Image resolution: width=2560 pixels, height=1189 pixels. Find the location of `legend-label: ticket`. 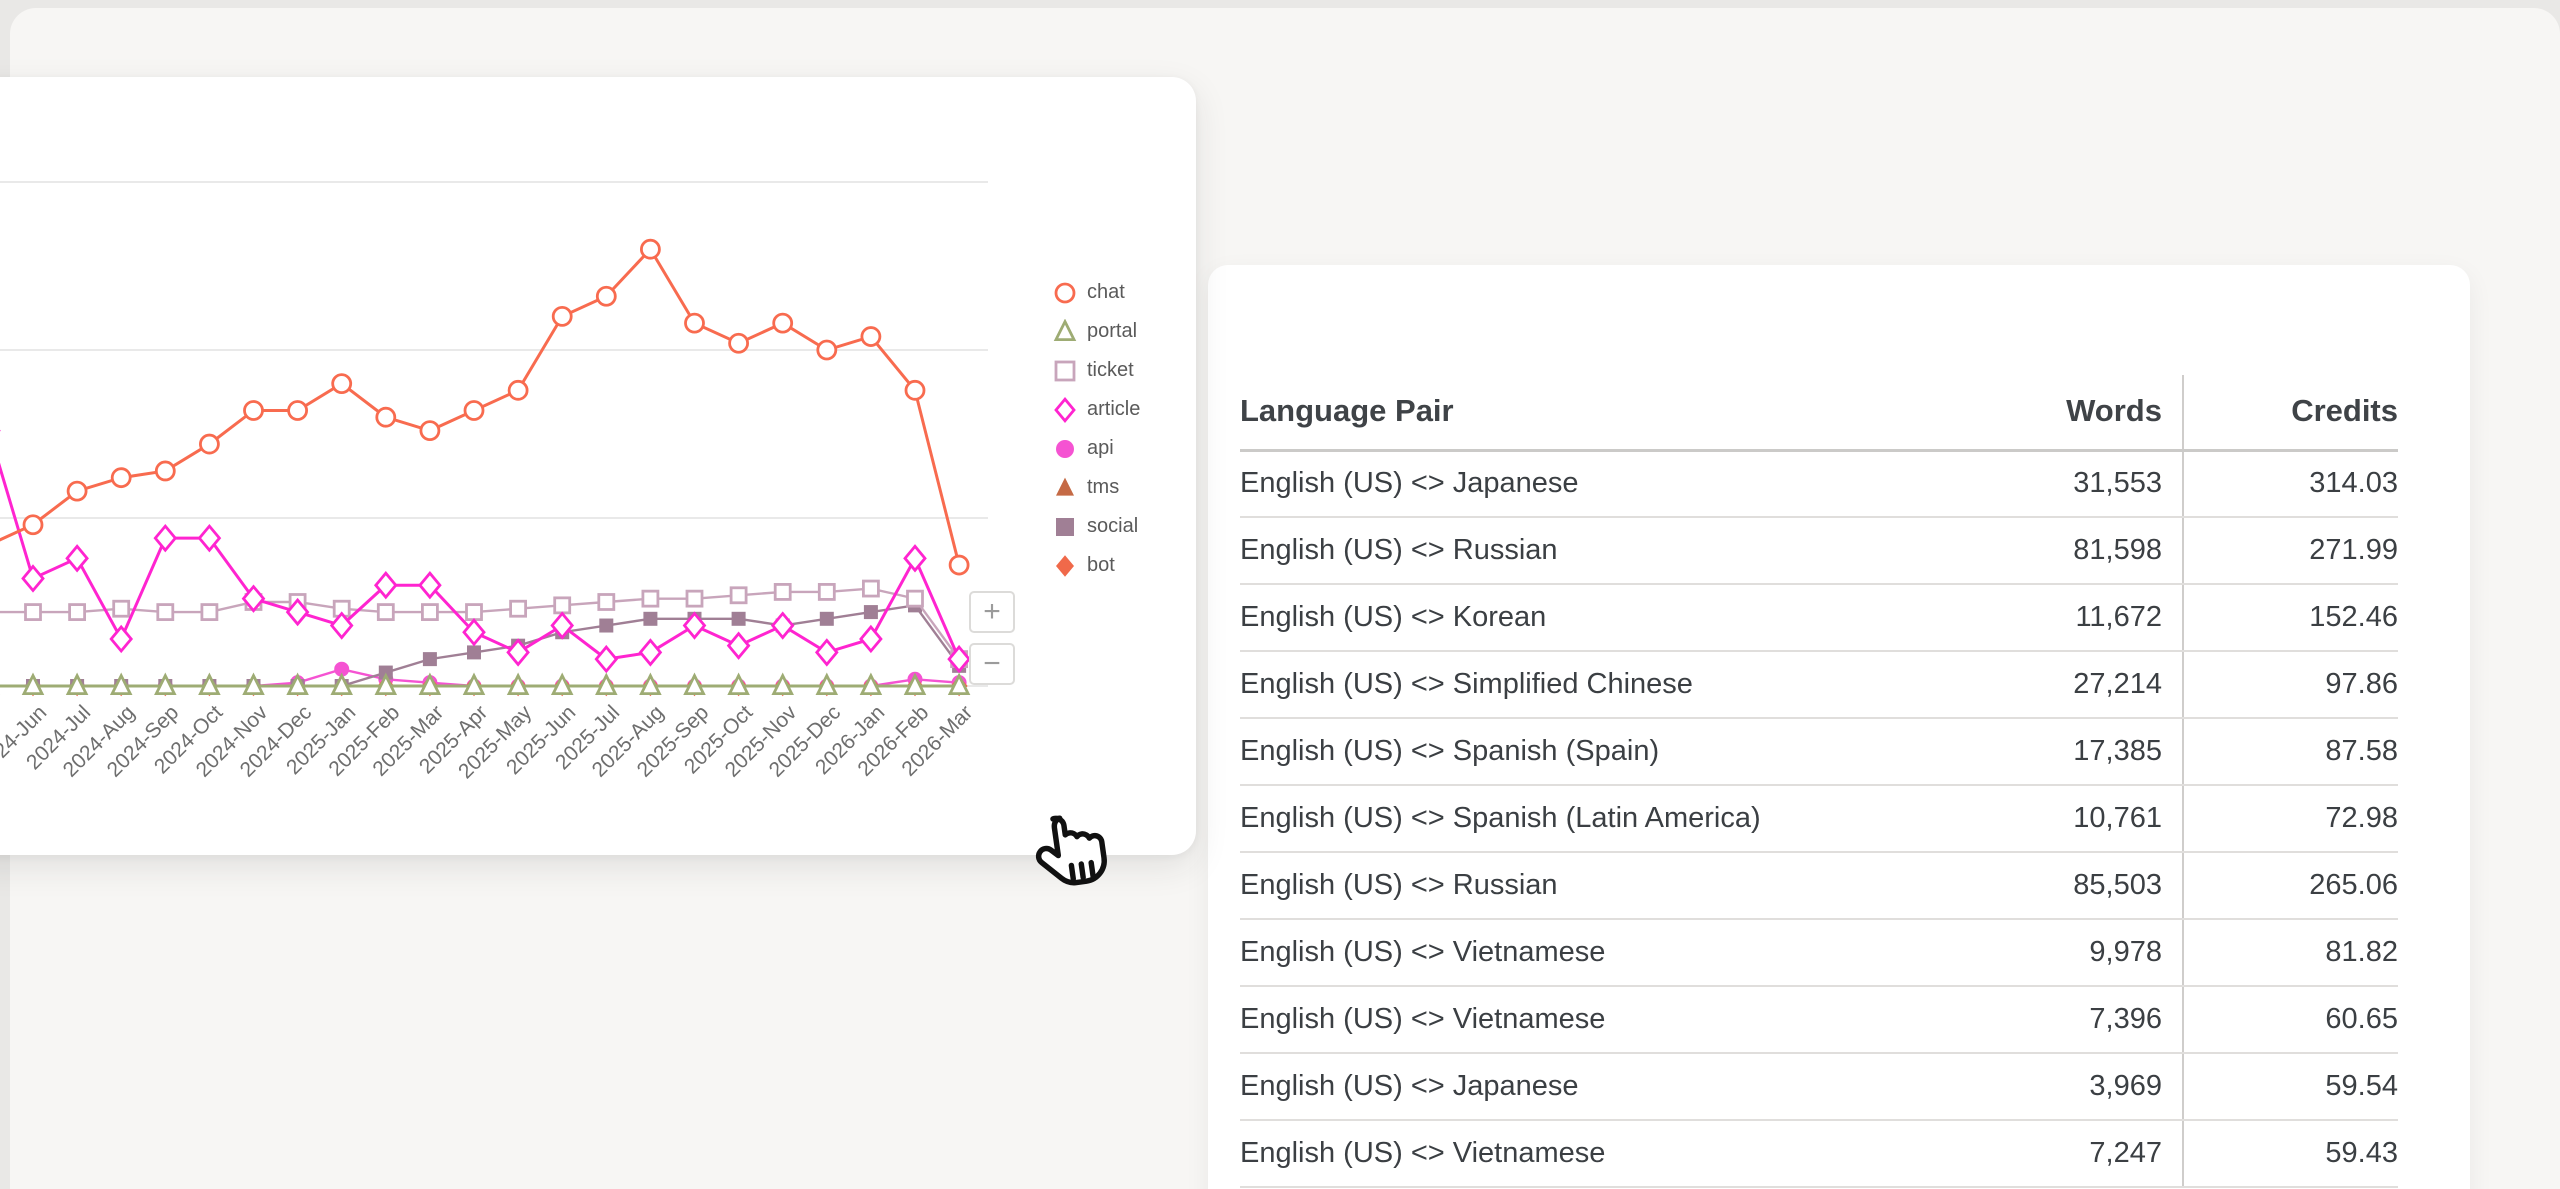

legend-label: ticket is located at coordinates (1110, 370).